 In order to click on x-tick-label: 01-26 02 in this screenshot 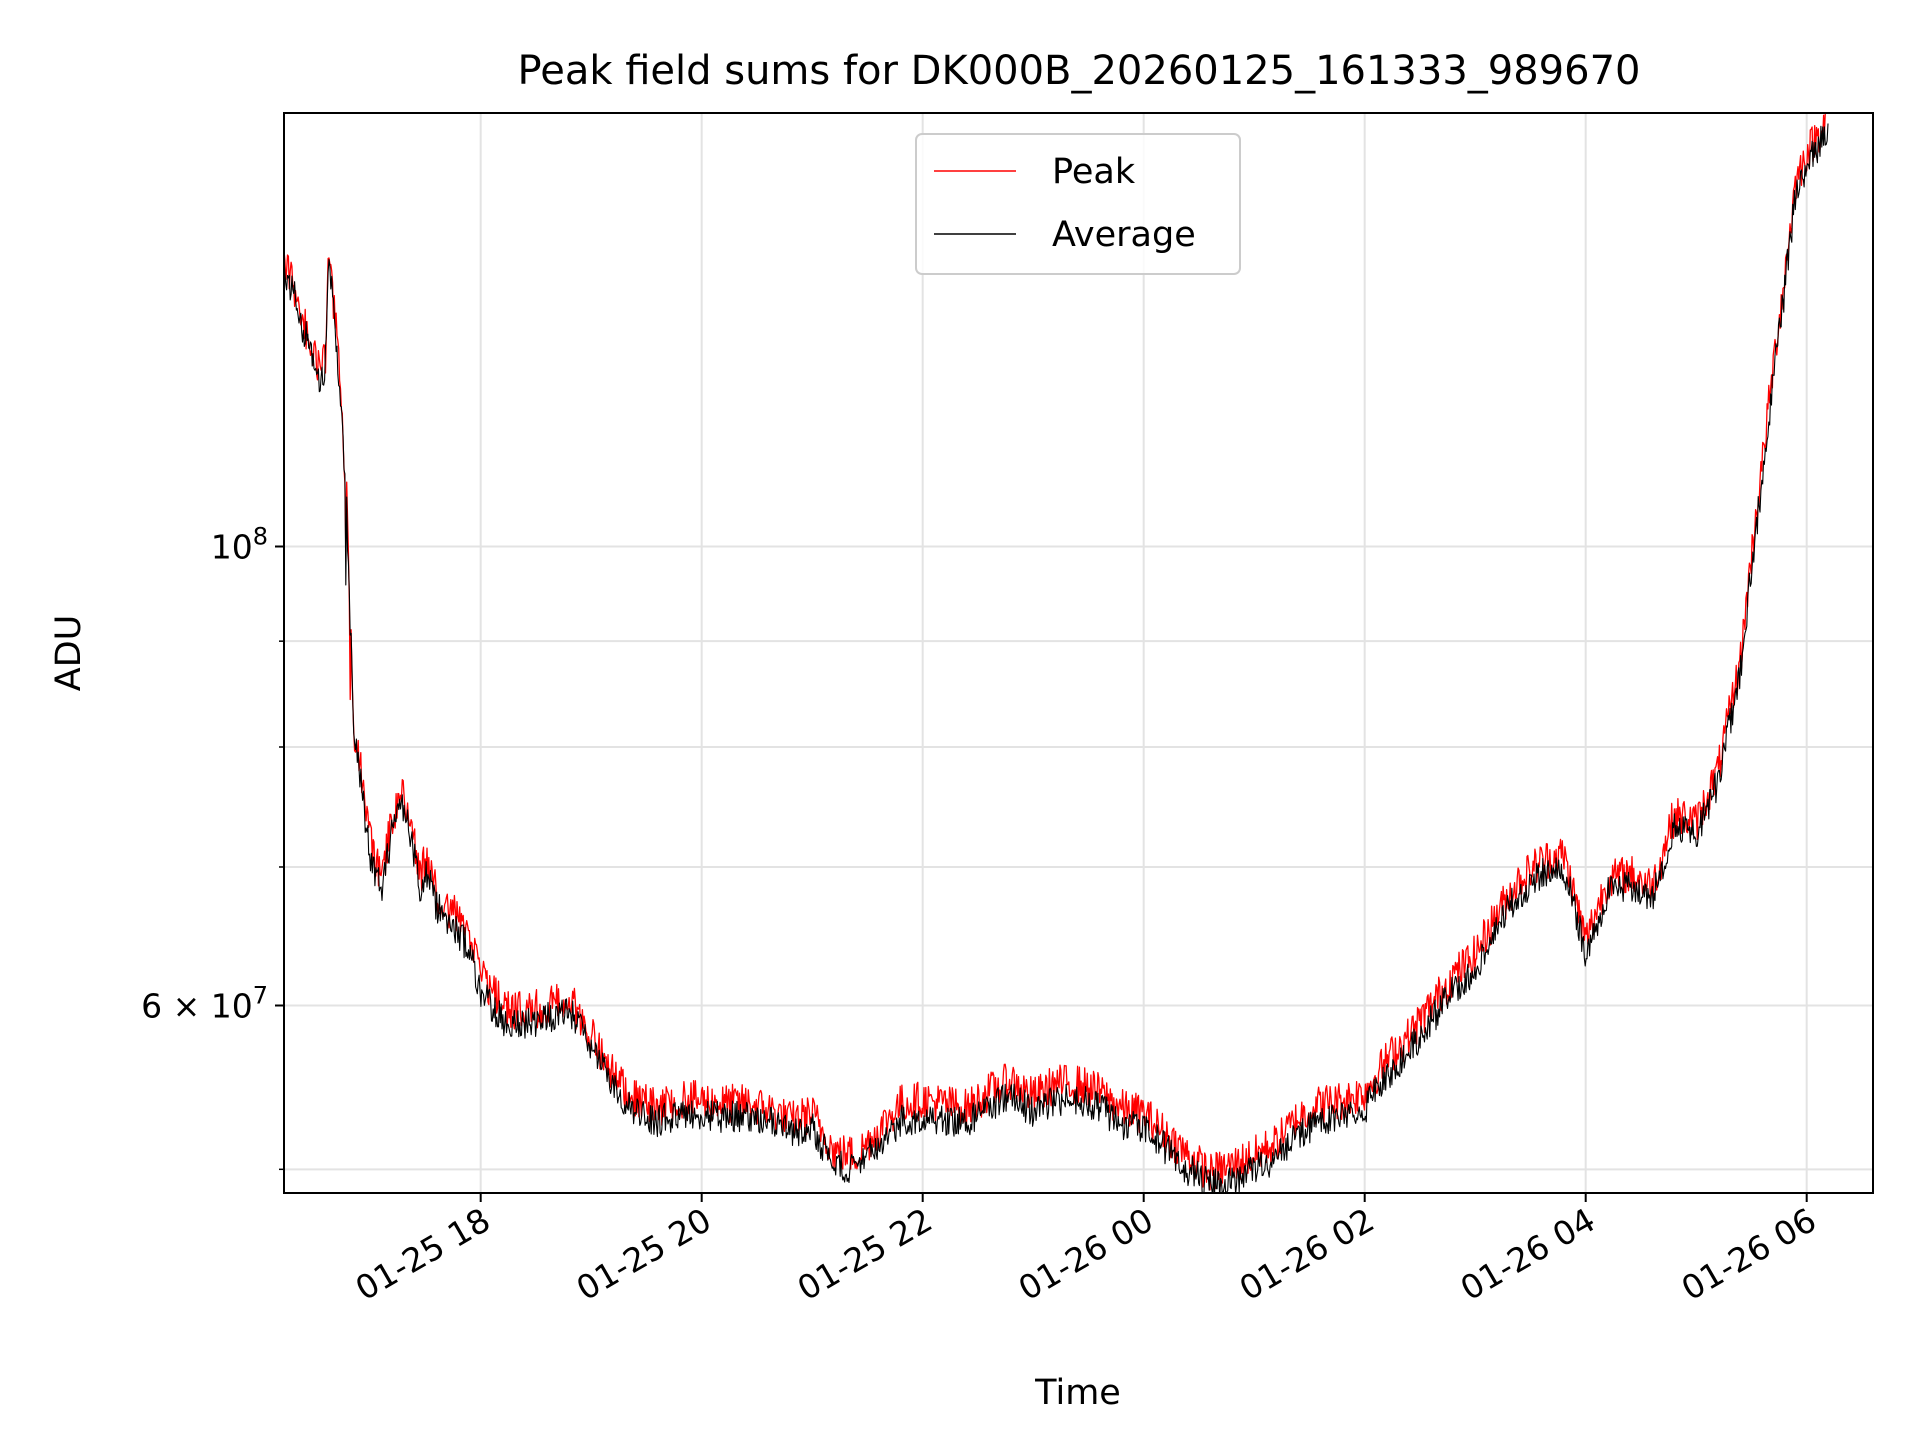, I will do `click(1307, 1254)`.